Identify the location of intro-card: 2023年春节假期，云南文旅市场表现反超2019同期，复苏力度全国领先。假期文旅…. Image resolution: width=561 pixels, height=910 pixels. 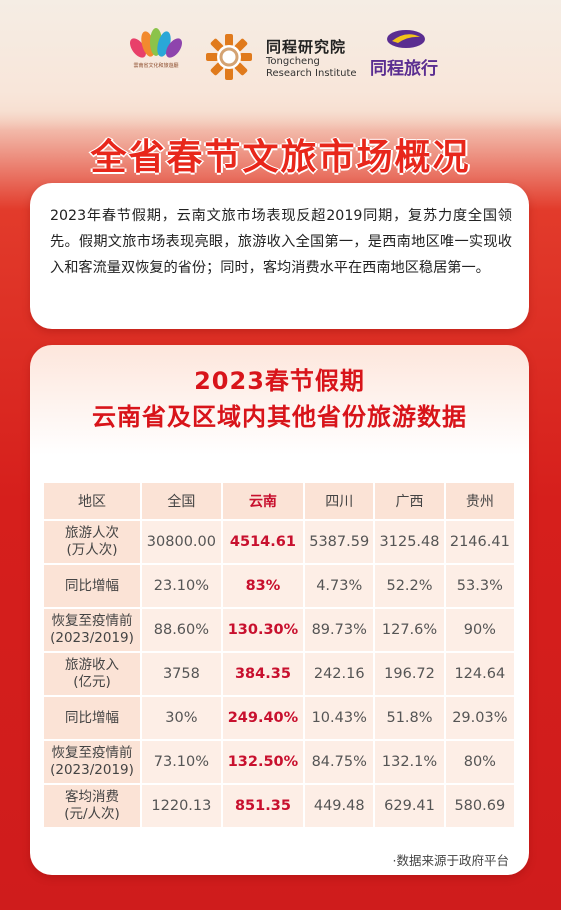
(279, 256).